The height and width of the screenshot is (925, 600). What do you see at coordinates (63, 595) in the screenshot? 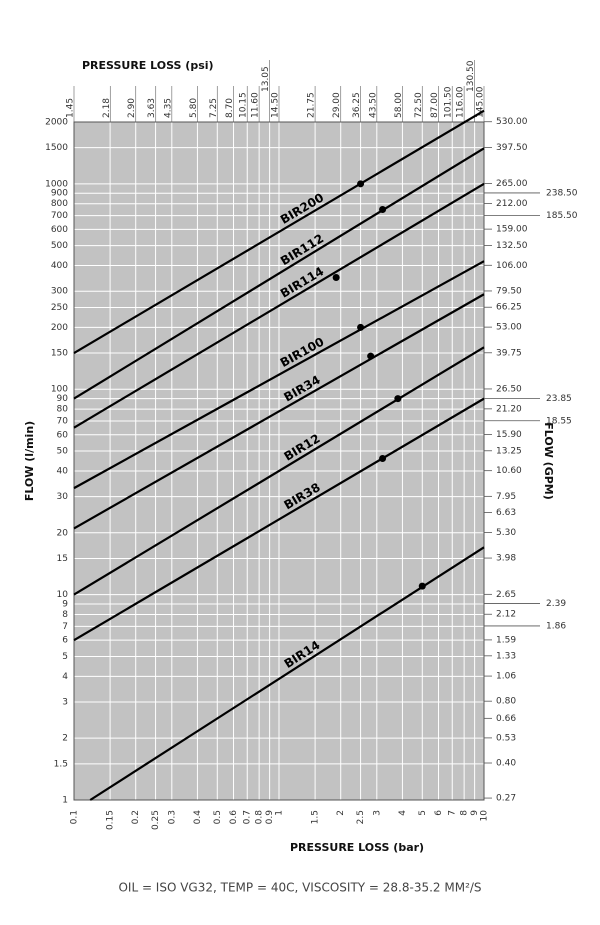
I see `y-tick-label: 10` at bounding box center [63, 595].